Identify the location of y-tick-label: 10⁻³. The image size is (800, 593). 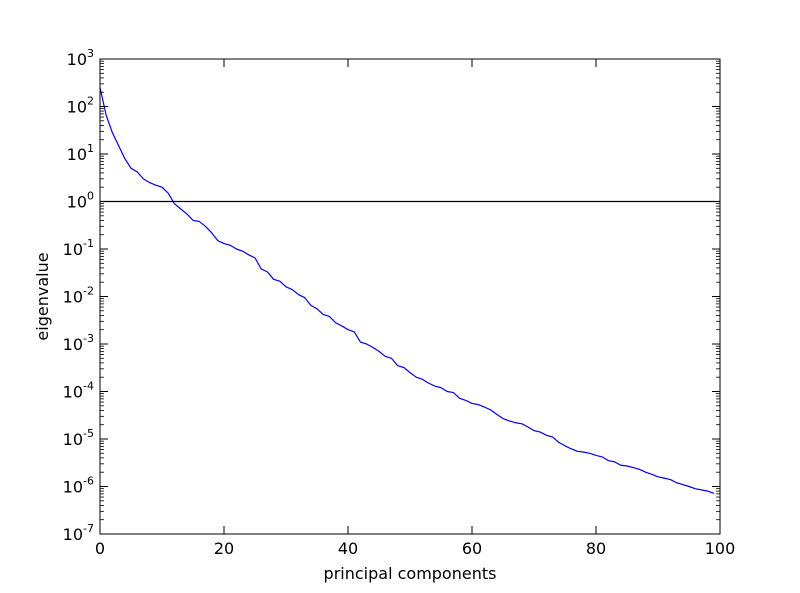
(78, 343).